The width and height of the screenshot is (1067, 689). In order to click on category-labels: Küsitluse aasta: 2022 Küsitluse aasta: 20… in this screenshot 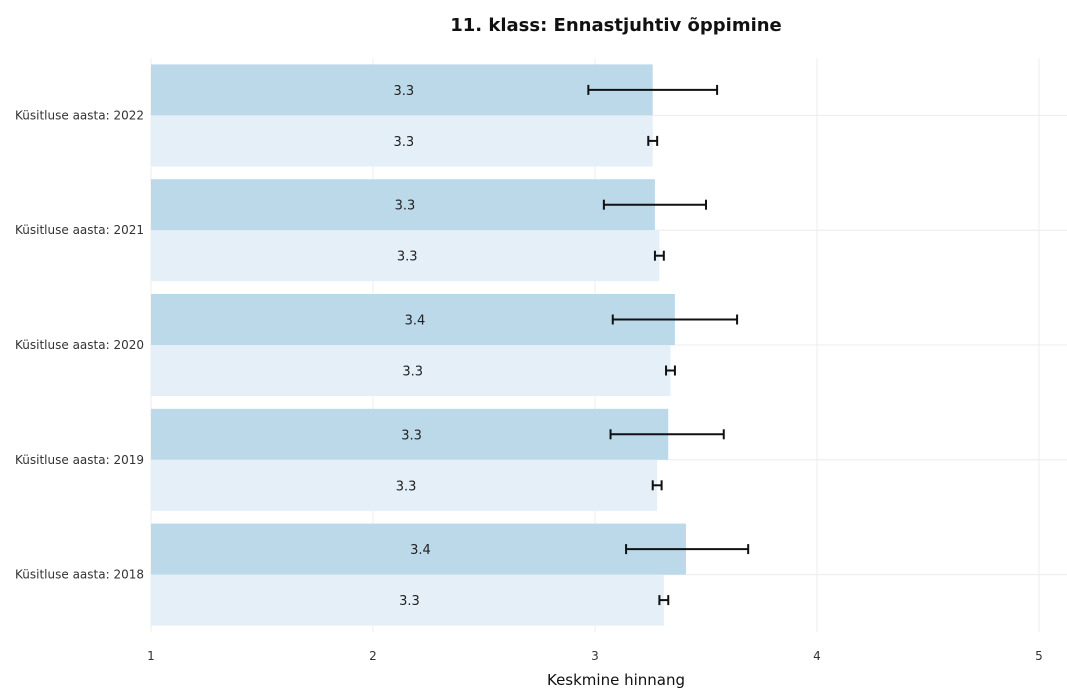, I will do `click(79, 344)`.